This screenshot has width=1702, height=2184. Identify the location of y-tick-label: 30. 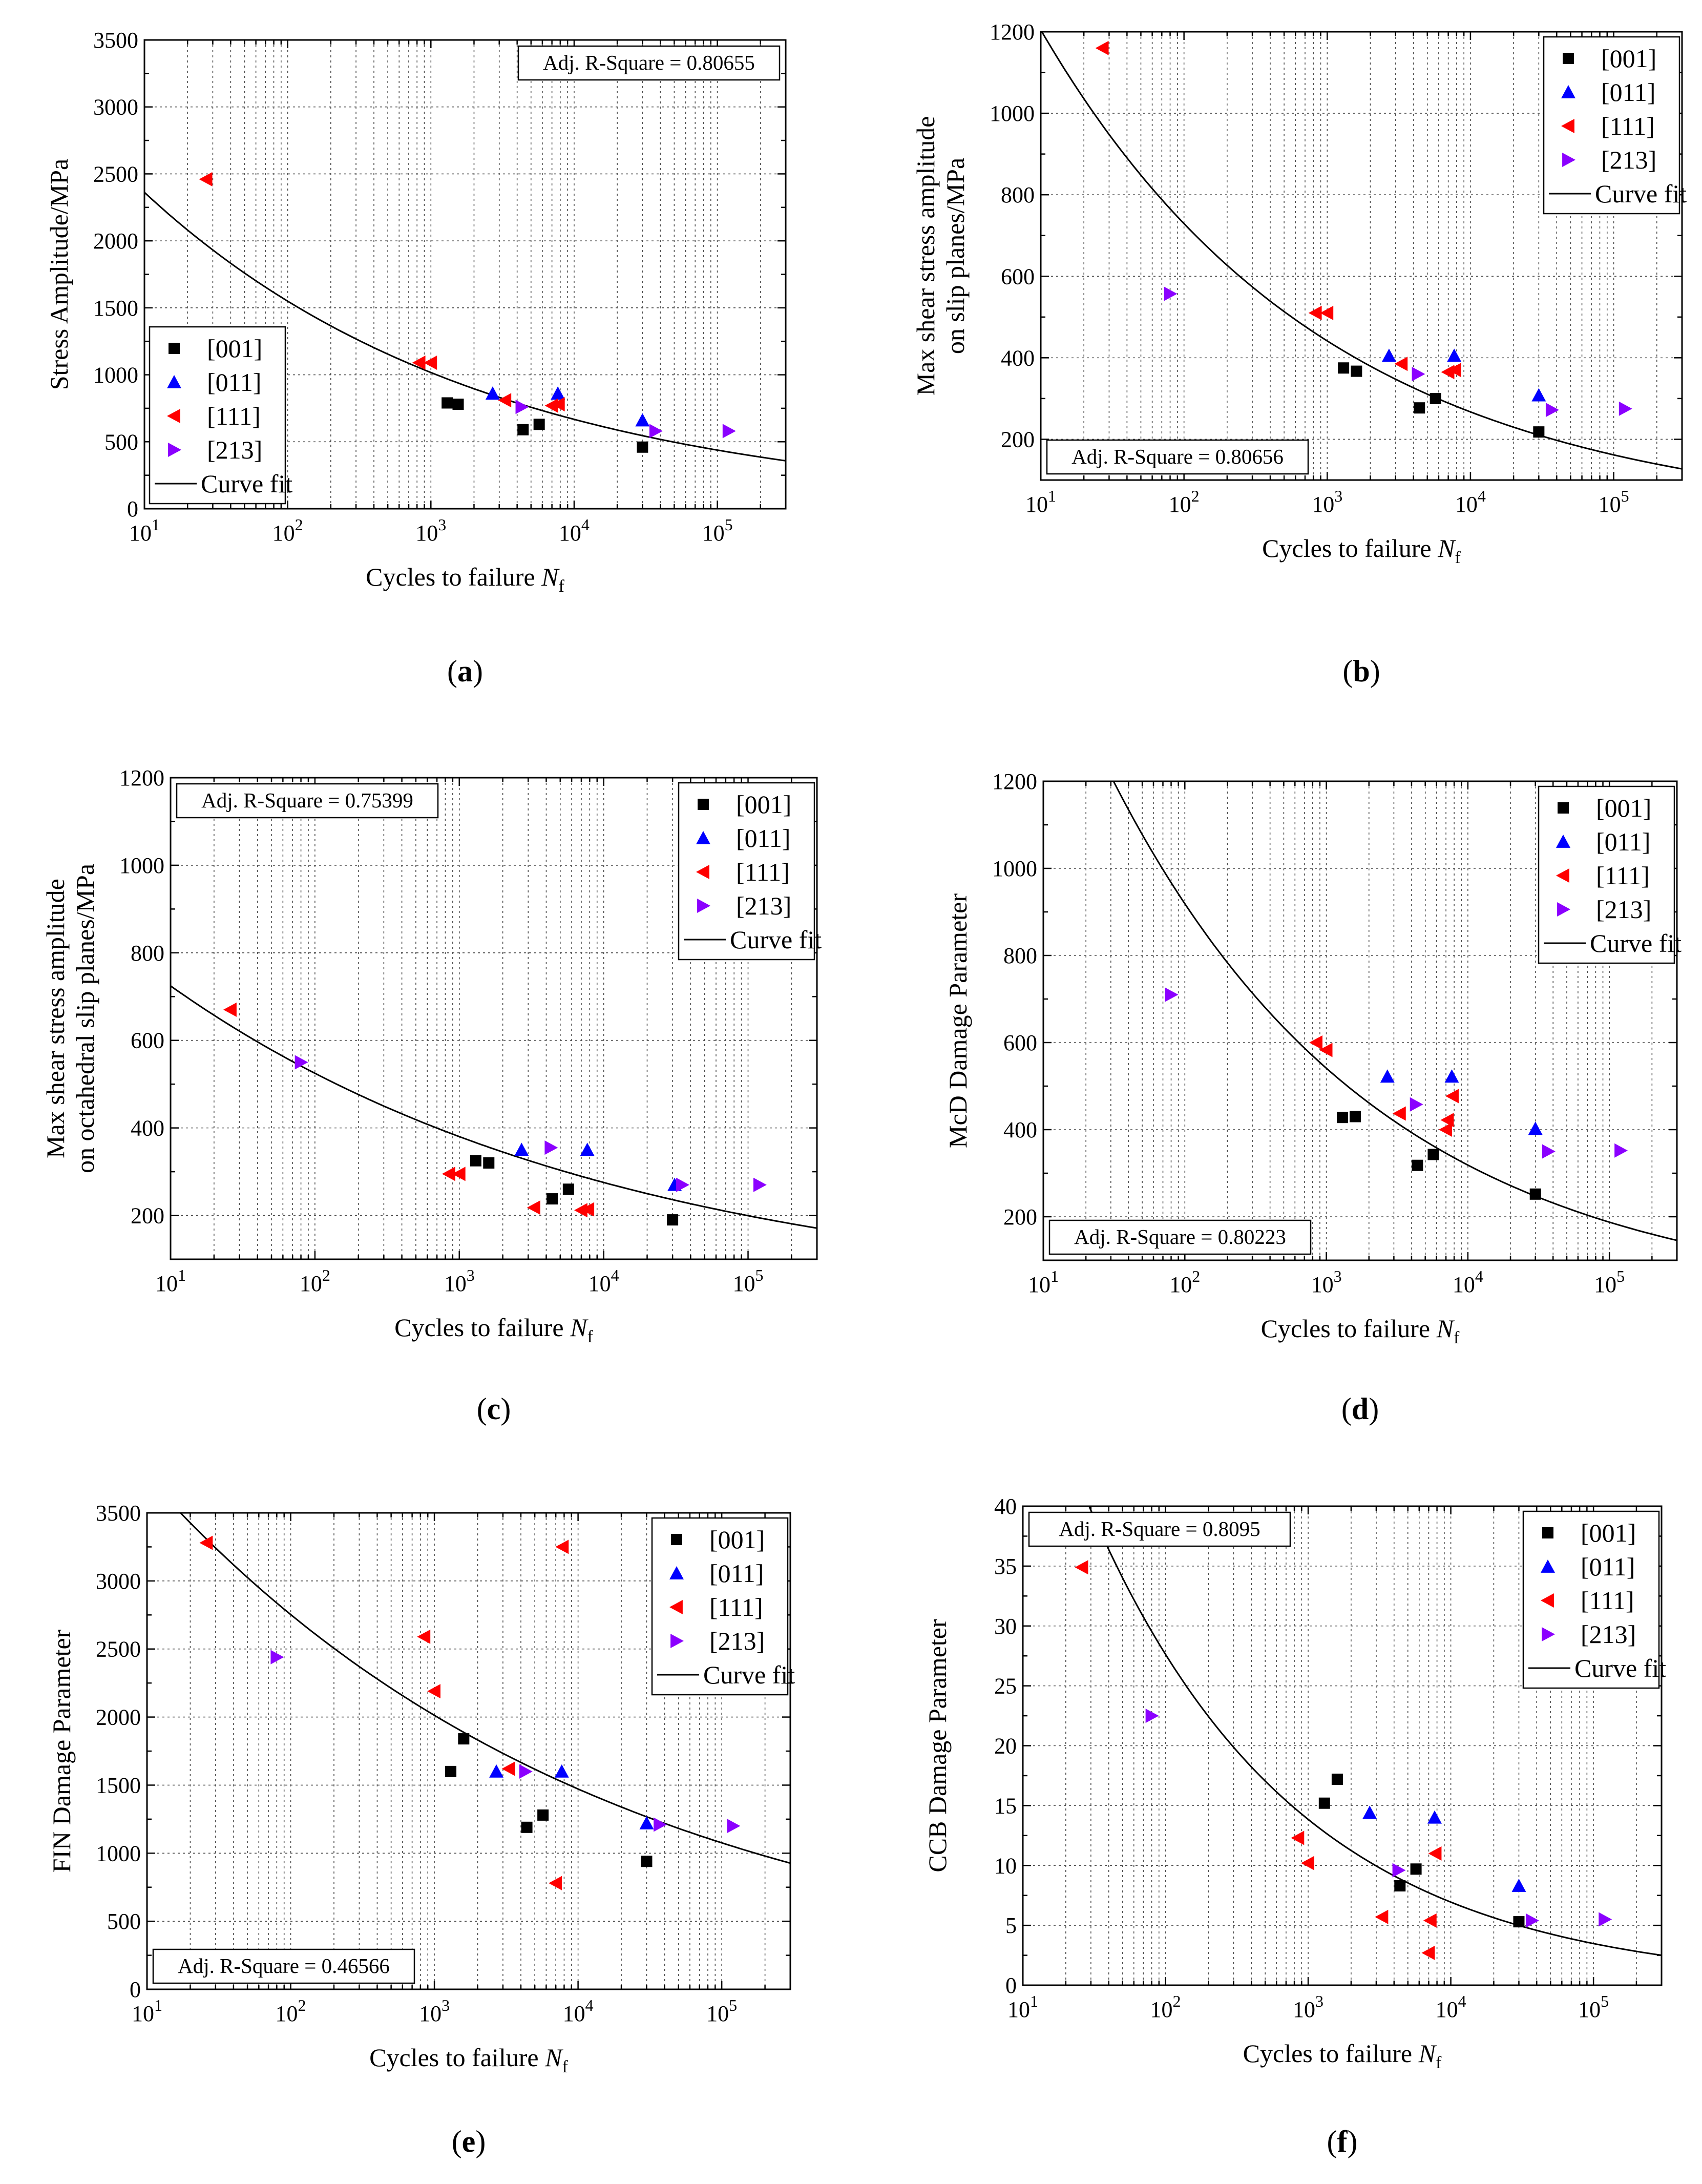
(1006, 1627).